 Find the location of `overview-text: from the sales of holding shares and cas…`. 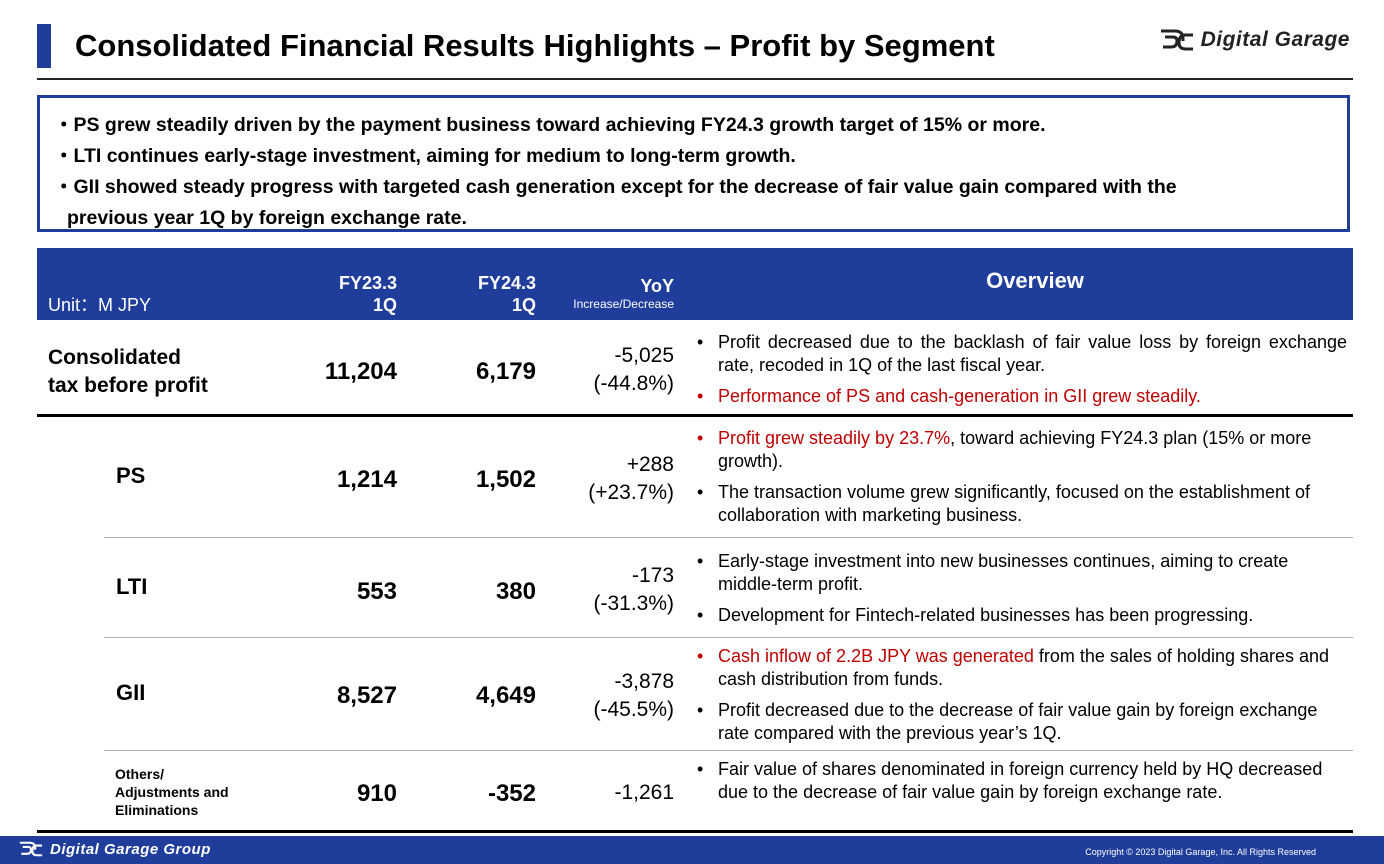

overview-text: from the sales of holding shares and cas… is located at coordinates (1024, 667).